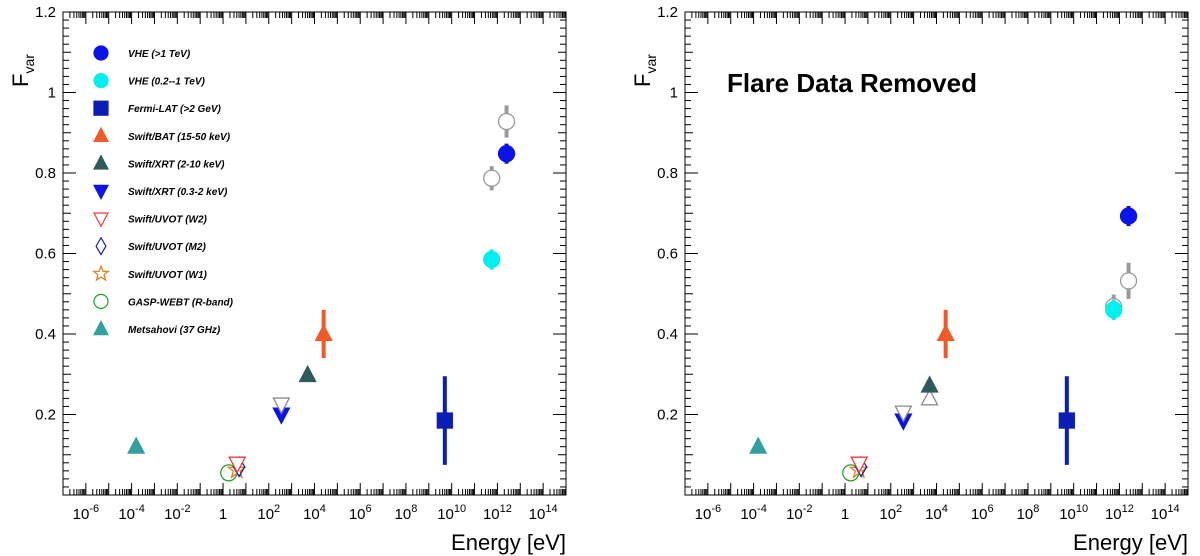  What do you see at coordinates (852, 83) in the screenshot?
I see `annotation-flare-data-removed: Flare Data Removed` at bounding box center [852, 83].